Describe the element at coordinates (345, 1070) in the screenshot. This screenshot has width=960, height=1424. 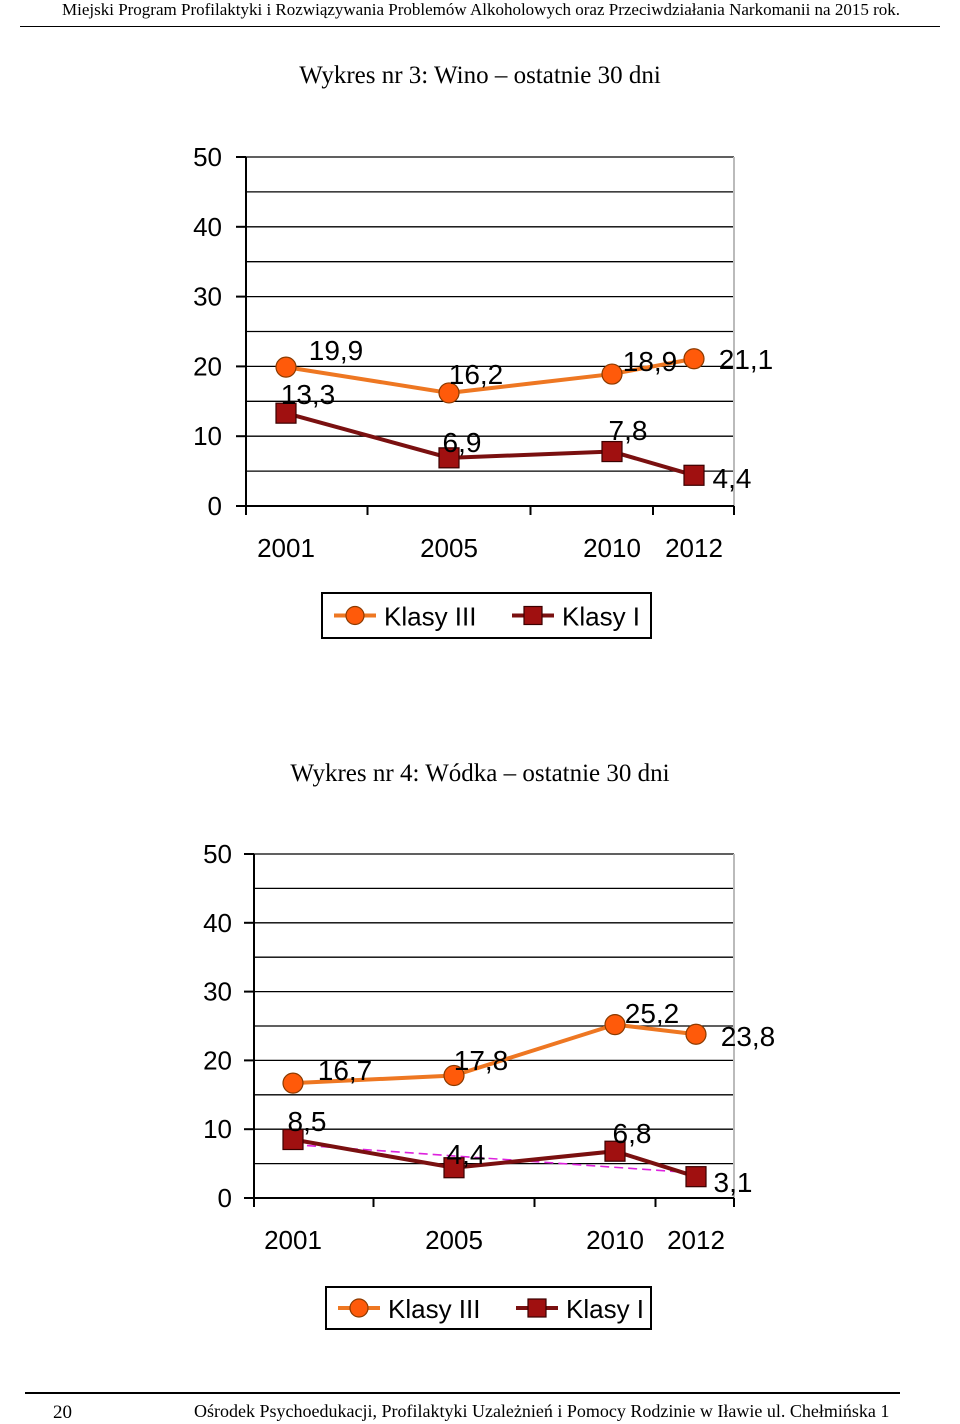
I see `data-label-klasy-iii: 16,7` at that location.